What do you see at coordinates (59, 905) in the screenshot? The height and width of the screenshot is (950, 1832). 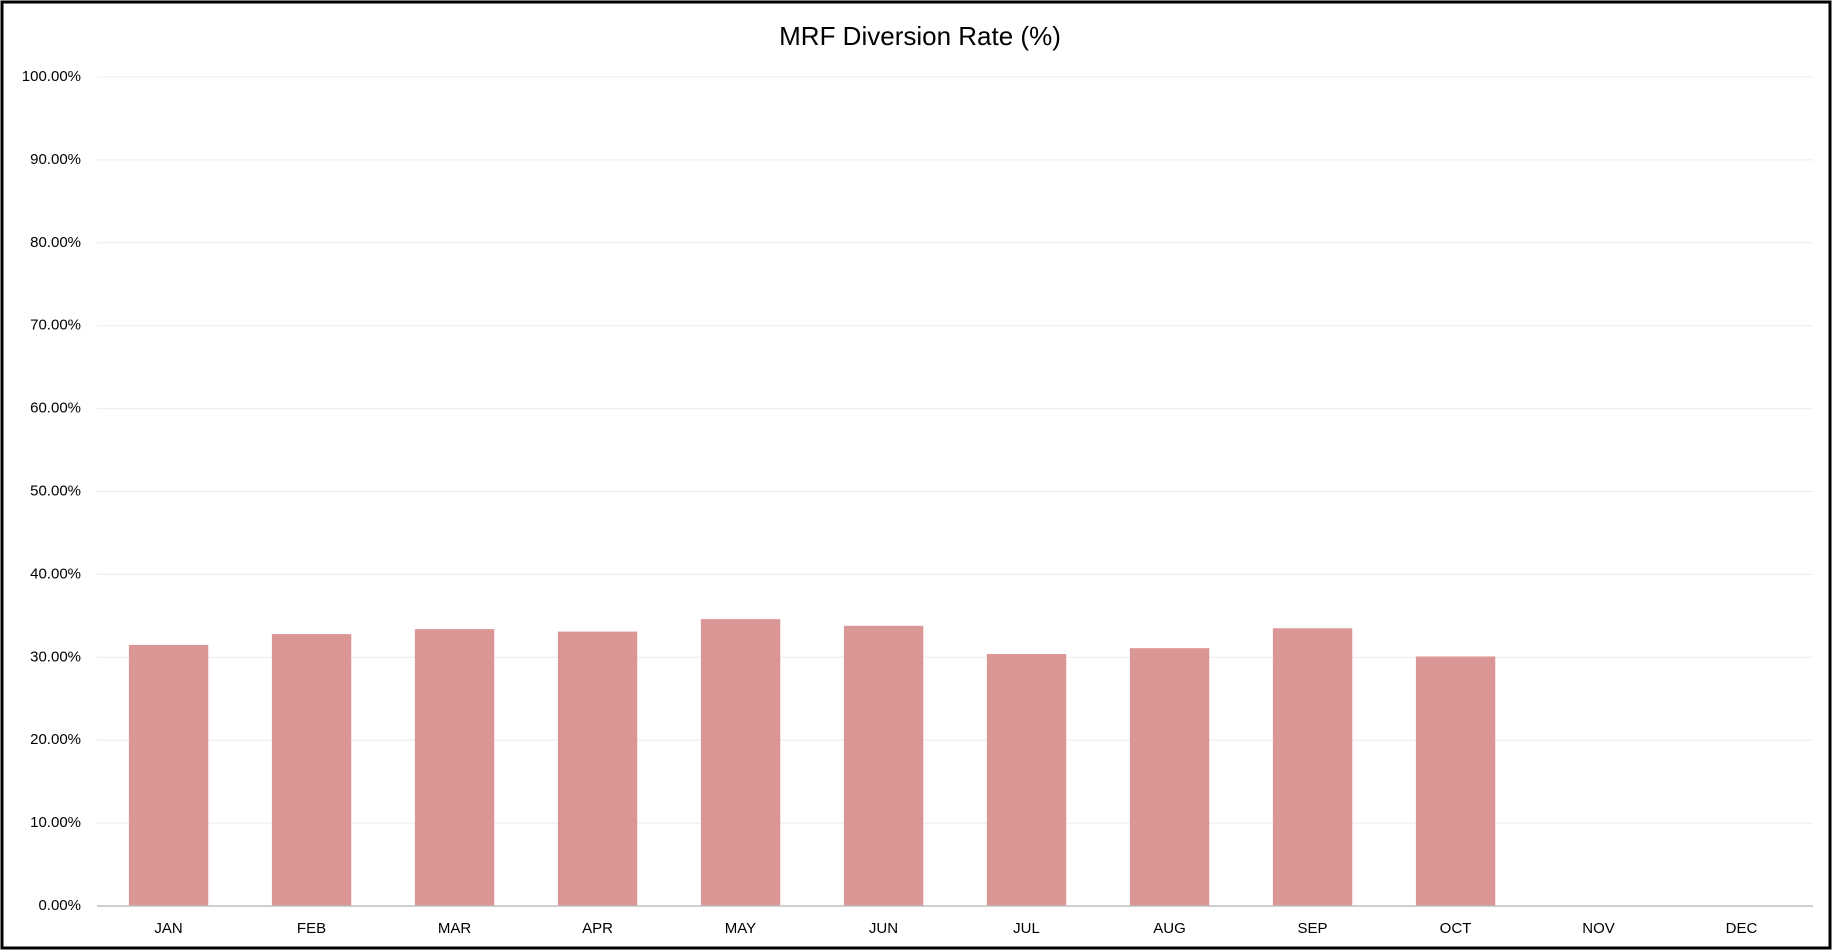 I see `y-tick-label: 0.00%` at bounding box center [59, 905].